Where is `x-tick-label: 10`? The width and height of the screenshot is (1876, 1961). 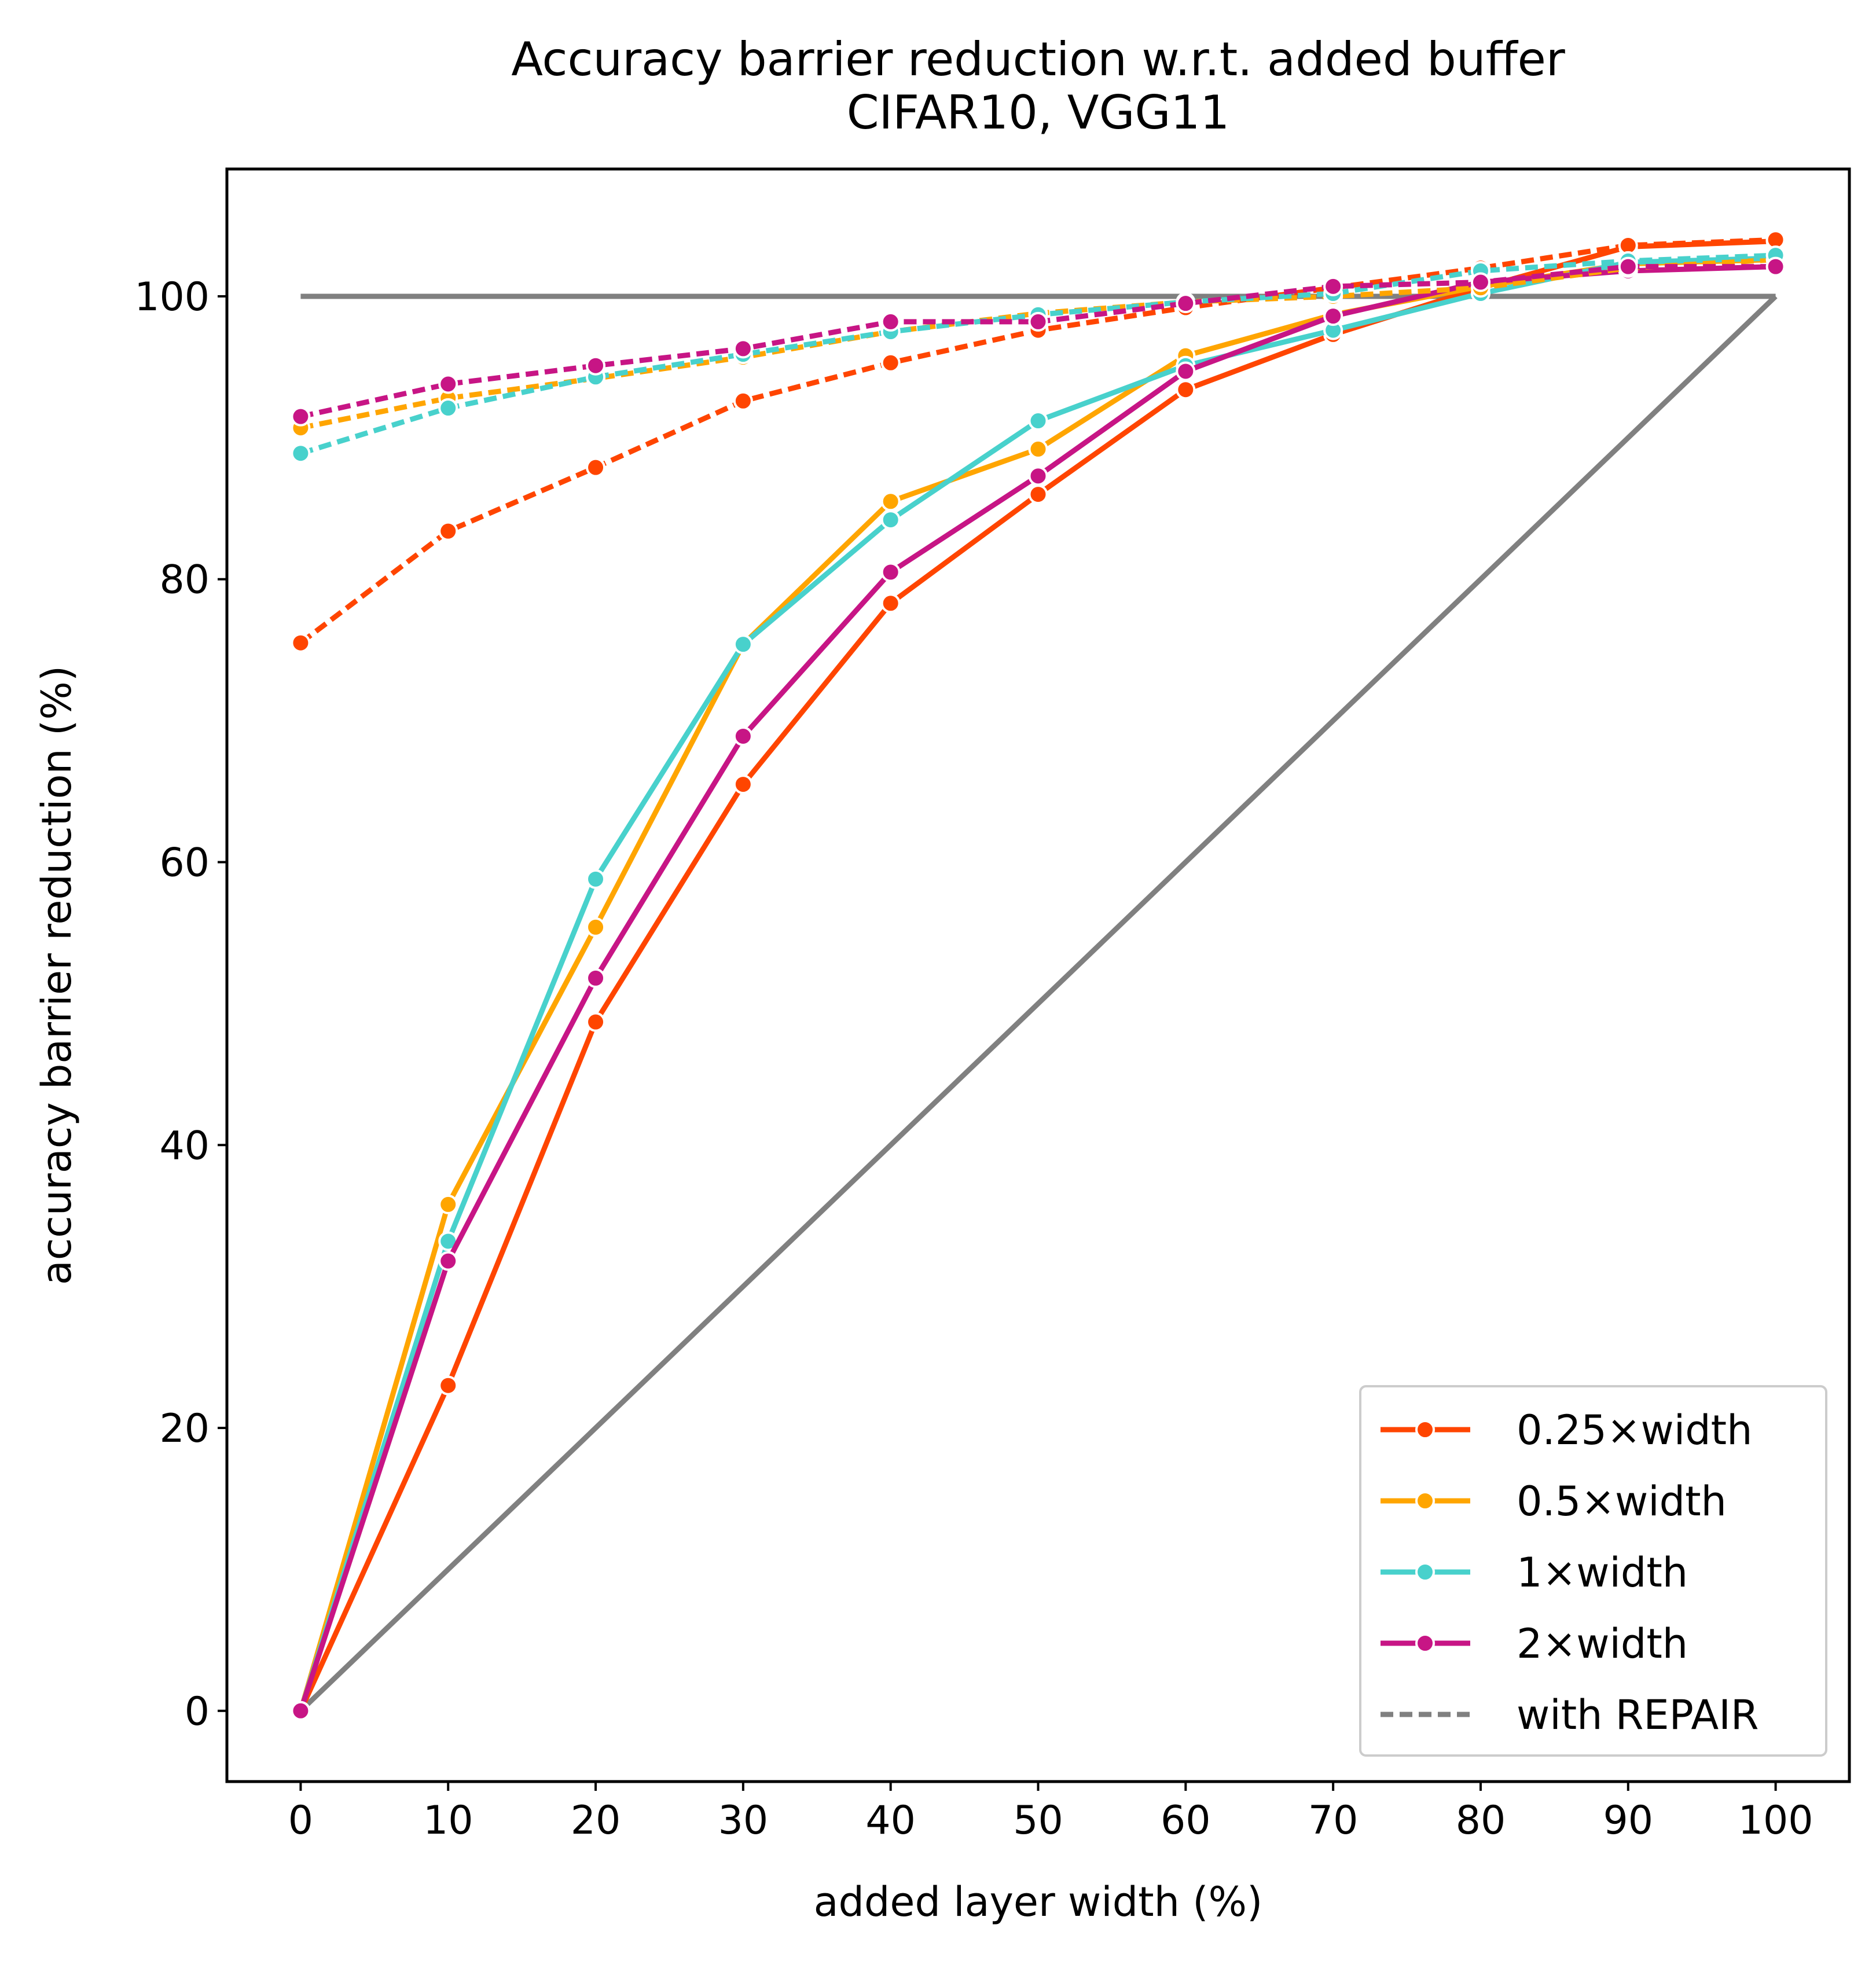
x-tick-label: 10 is located at coordinates (448, 1821).